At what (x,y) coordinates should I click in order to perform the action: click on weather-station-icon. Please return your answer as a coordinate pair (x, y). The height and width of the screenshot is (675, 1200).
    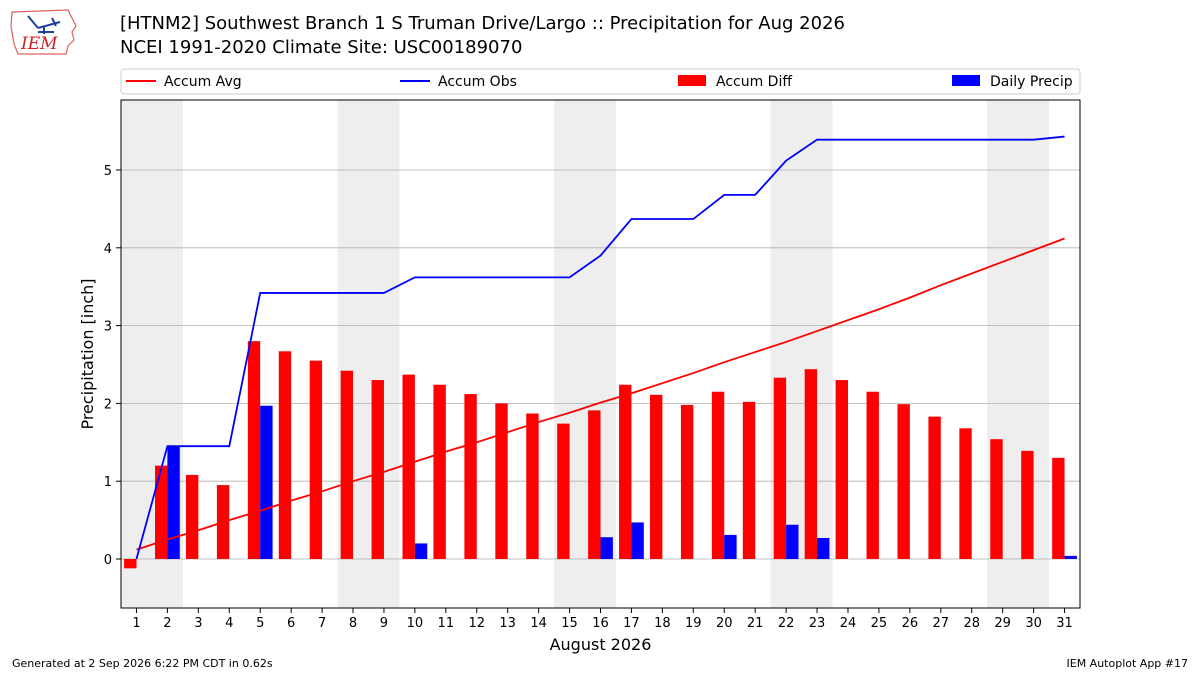
    Looking at the image, I should click on (44, 24).